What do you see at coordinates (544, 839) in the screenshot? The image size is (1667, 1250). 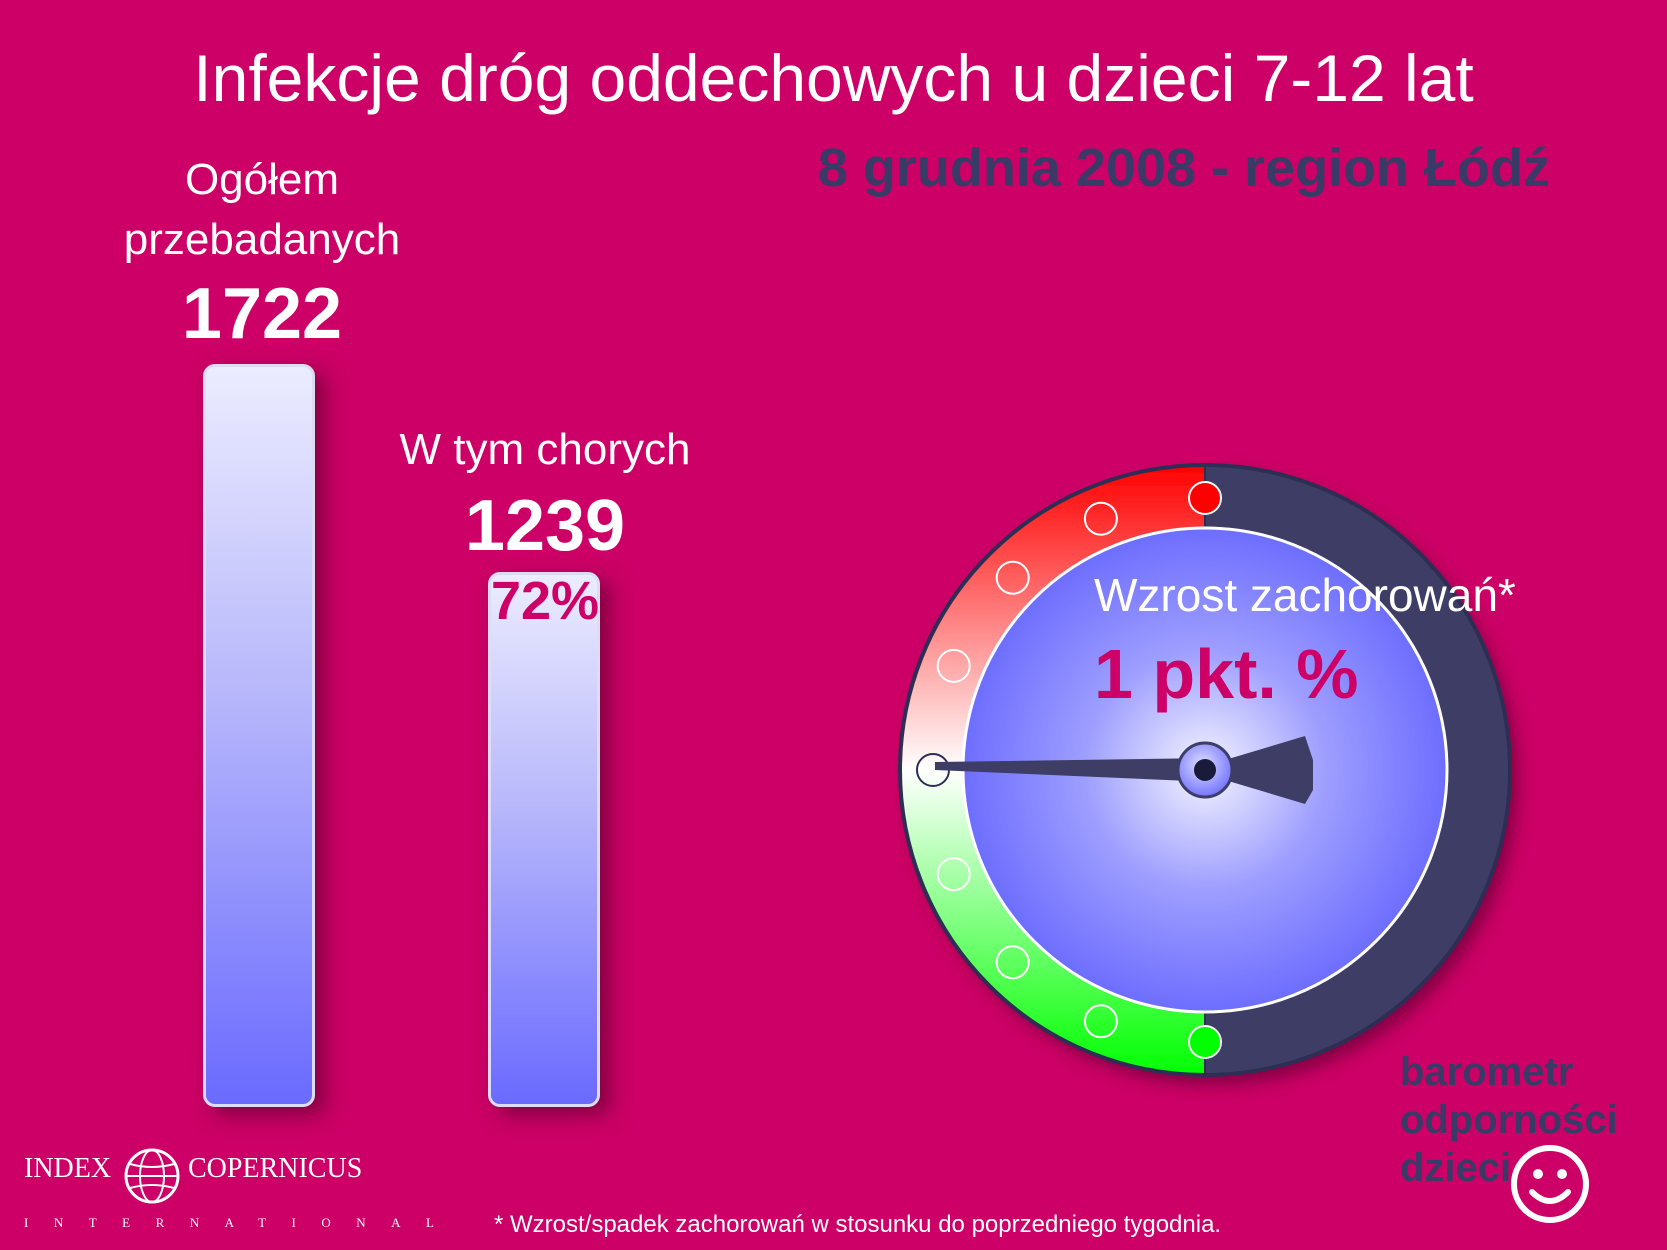 I see `bar-sick` at bounding box center [544, 839].